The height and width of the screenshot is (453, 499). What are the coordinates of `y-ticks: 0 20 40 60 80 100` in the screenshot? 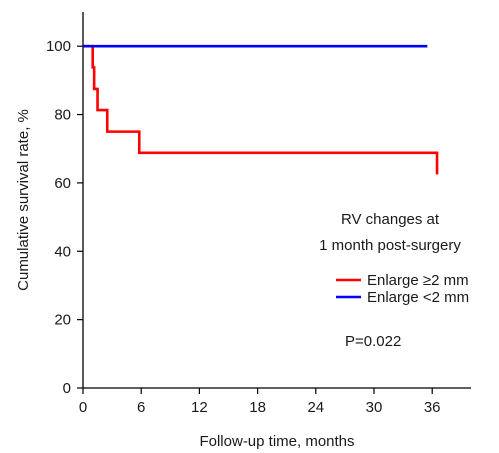 It's located at (64, 217).